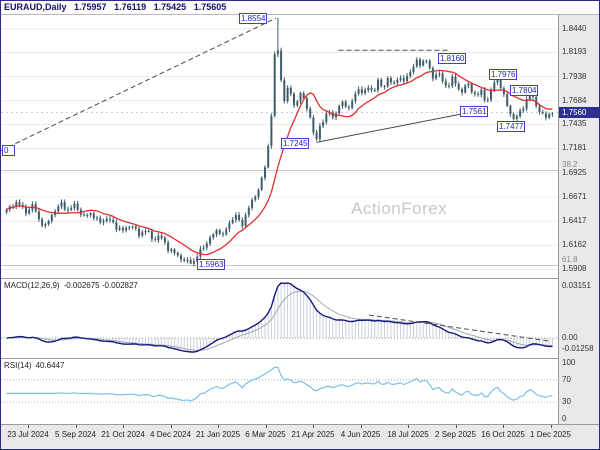 This screenshot has width=600, height=450. Describe the element at coordinates (170, 434) in the screenshot. I see `date-label: 4 Dec 2024` at that location.